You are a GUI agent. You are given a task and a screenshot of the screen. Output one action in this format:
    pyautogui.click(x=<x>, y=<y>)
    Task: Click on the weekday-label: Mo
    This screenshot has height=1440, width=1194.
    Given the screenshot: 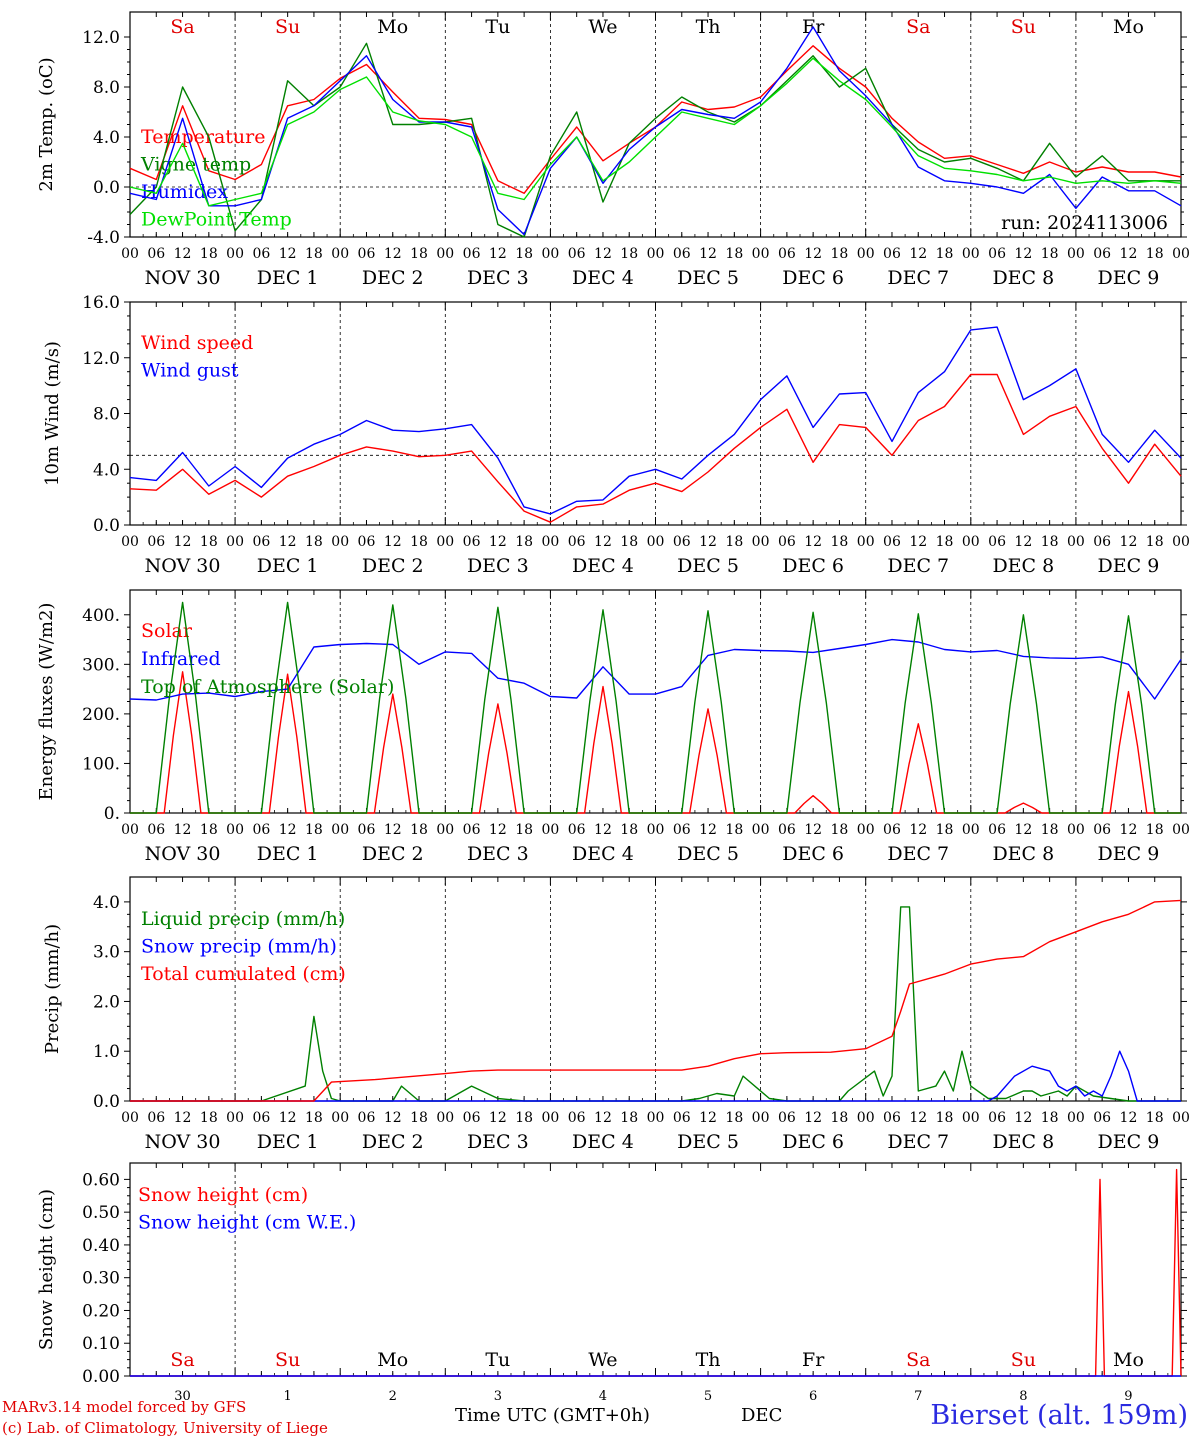 What is the action you would take?
    pyautogui.click(x=1128, y=27)
    